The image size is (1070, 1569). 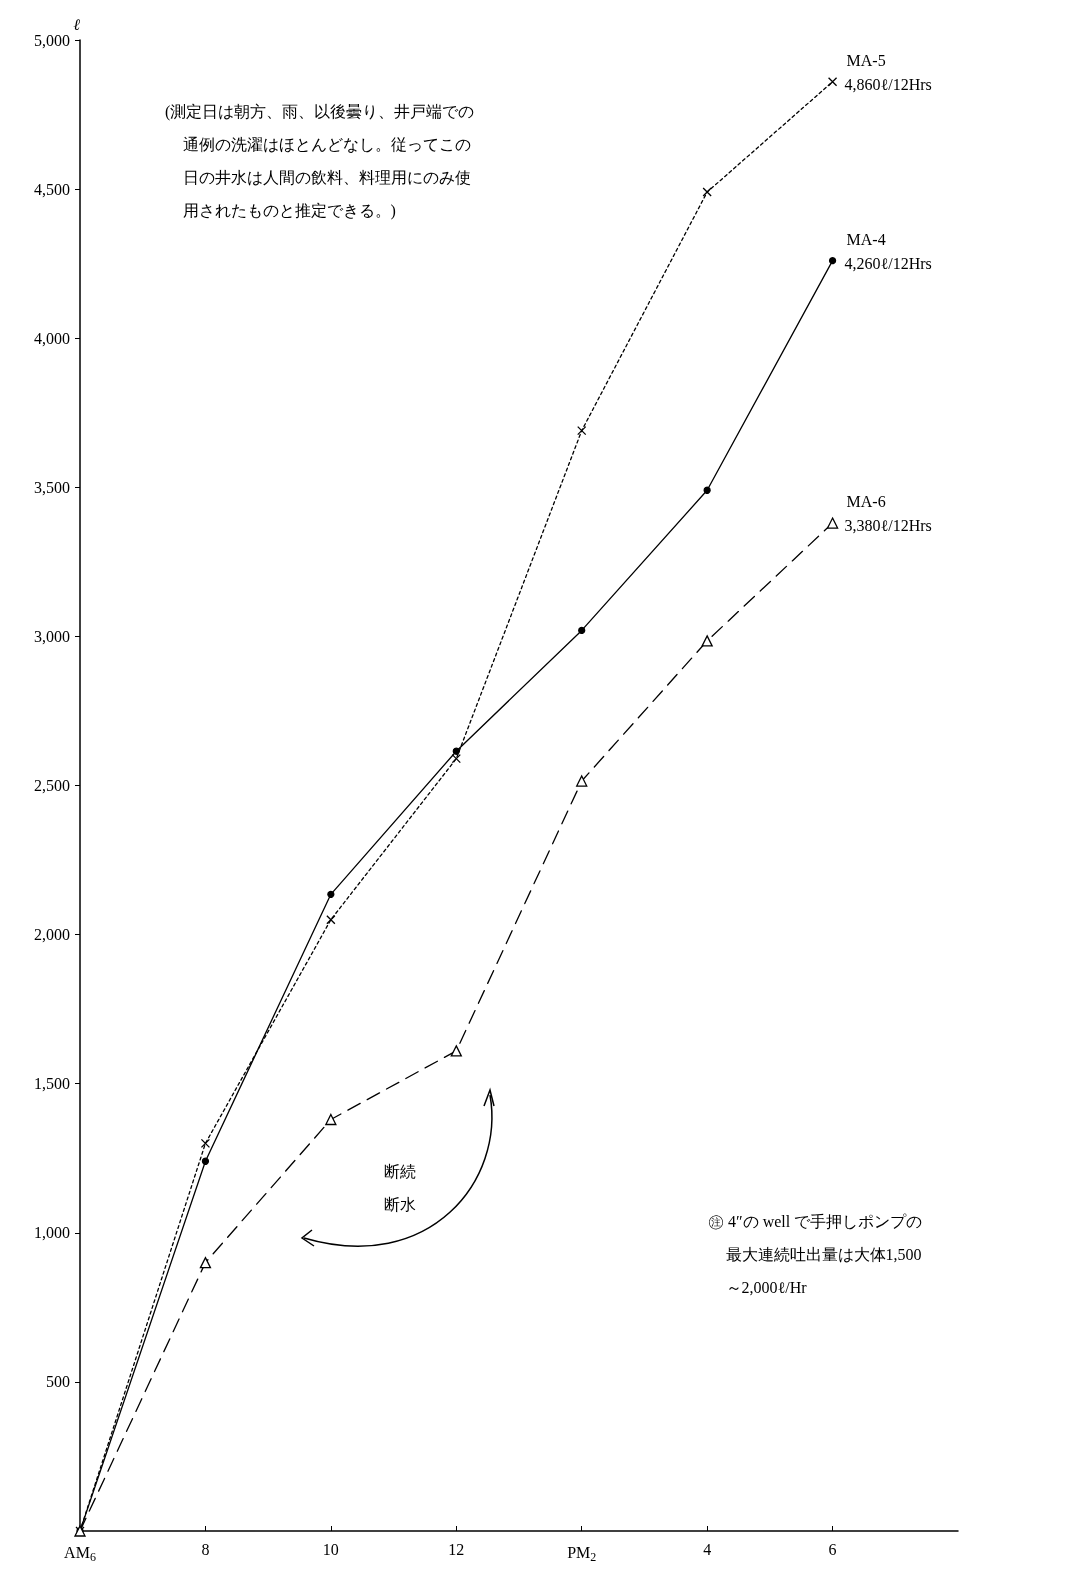 What do you see at coordinates (866, 239) in the screenshot?
I see `series-label: MA-4` at bounding box center [866, 239].